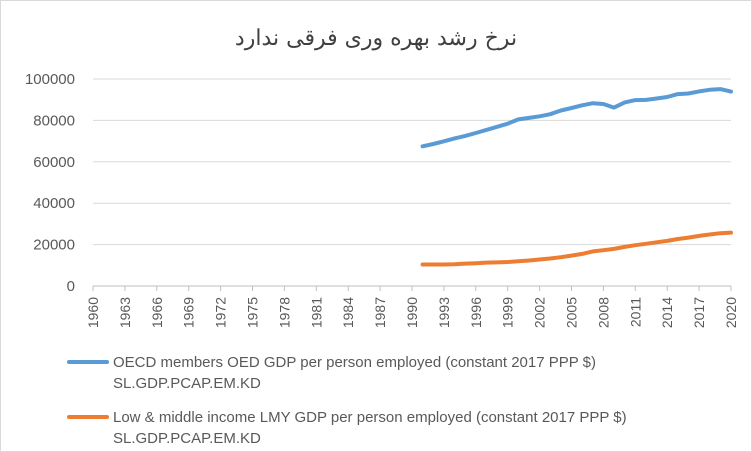  What do you see at coordinates (71, 286) in the screenshot?
I see `y-tick-label: 0` at bounding box center [71, 286].